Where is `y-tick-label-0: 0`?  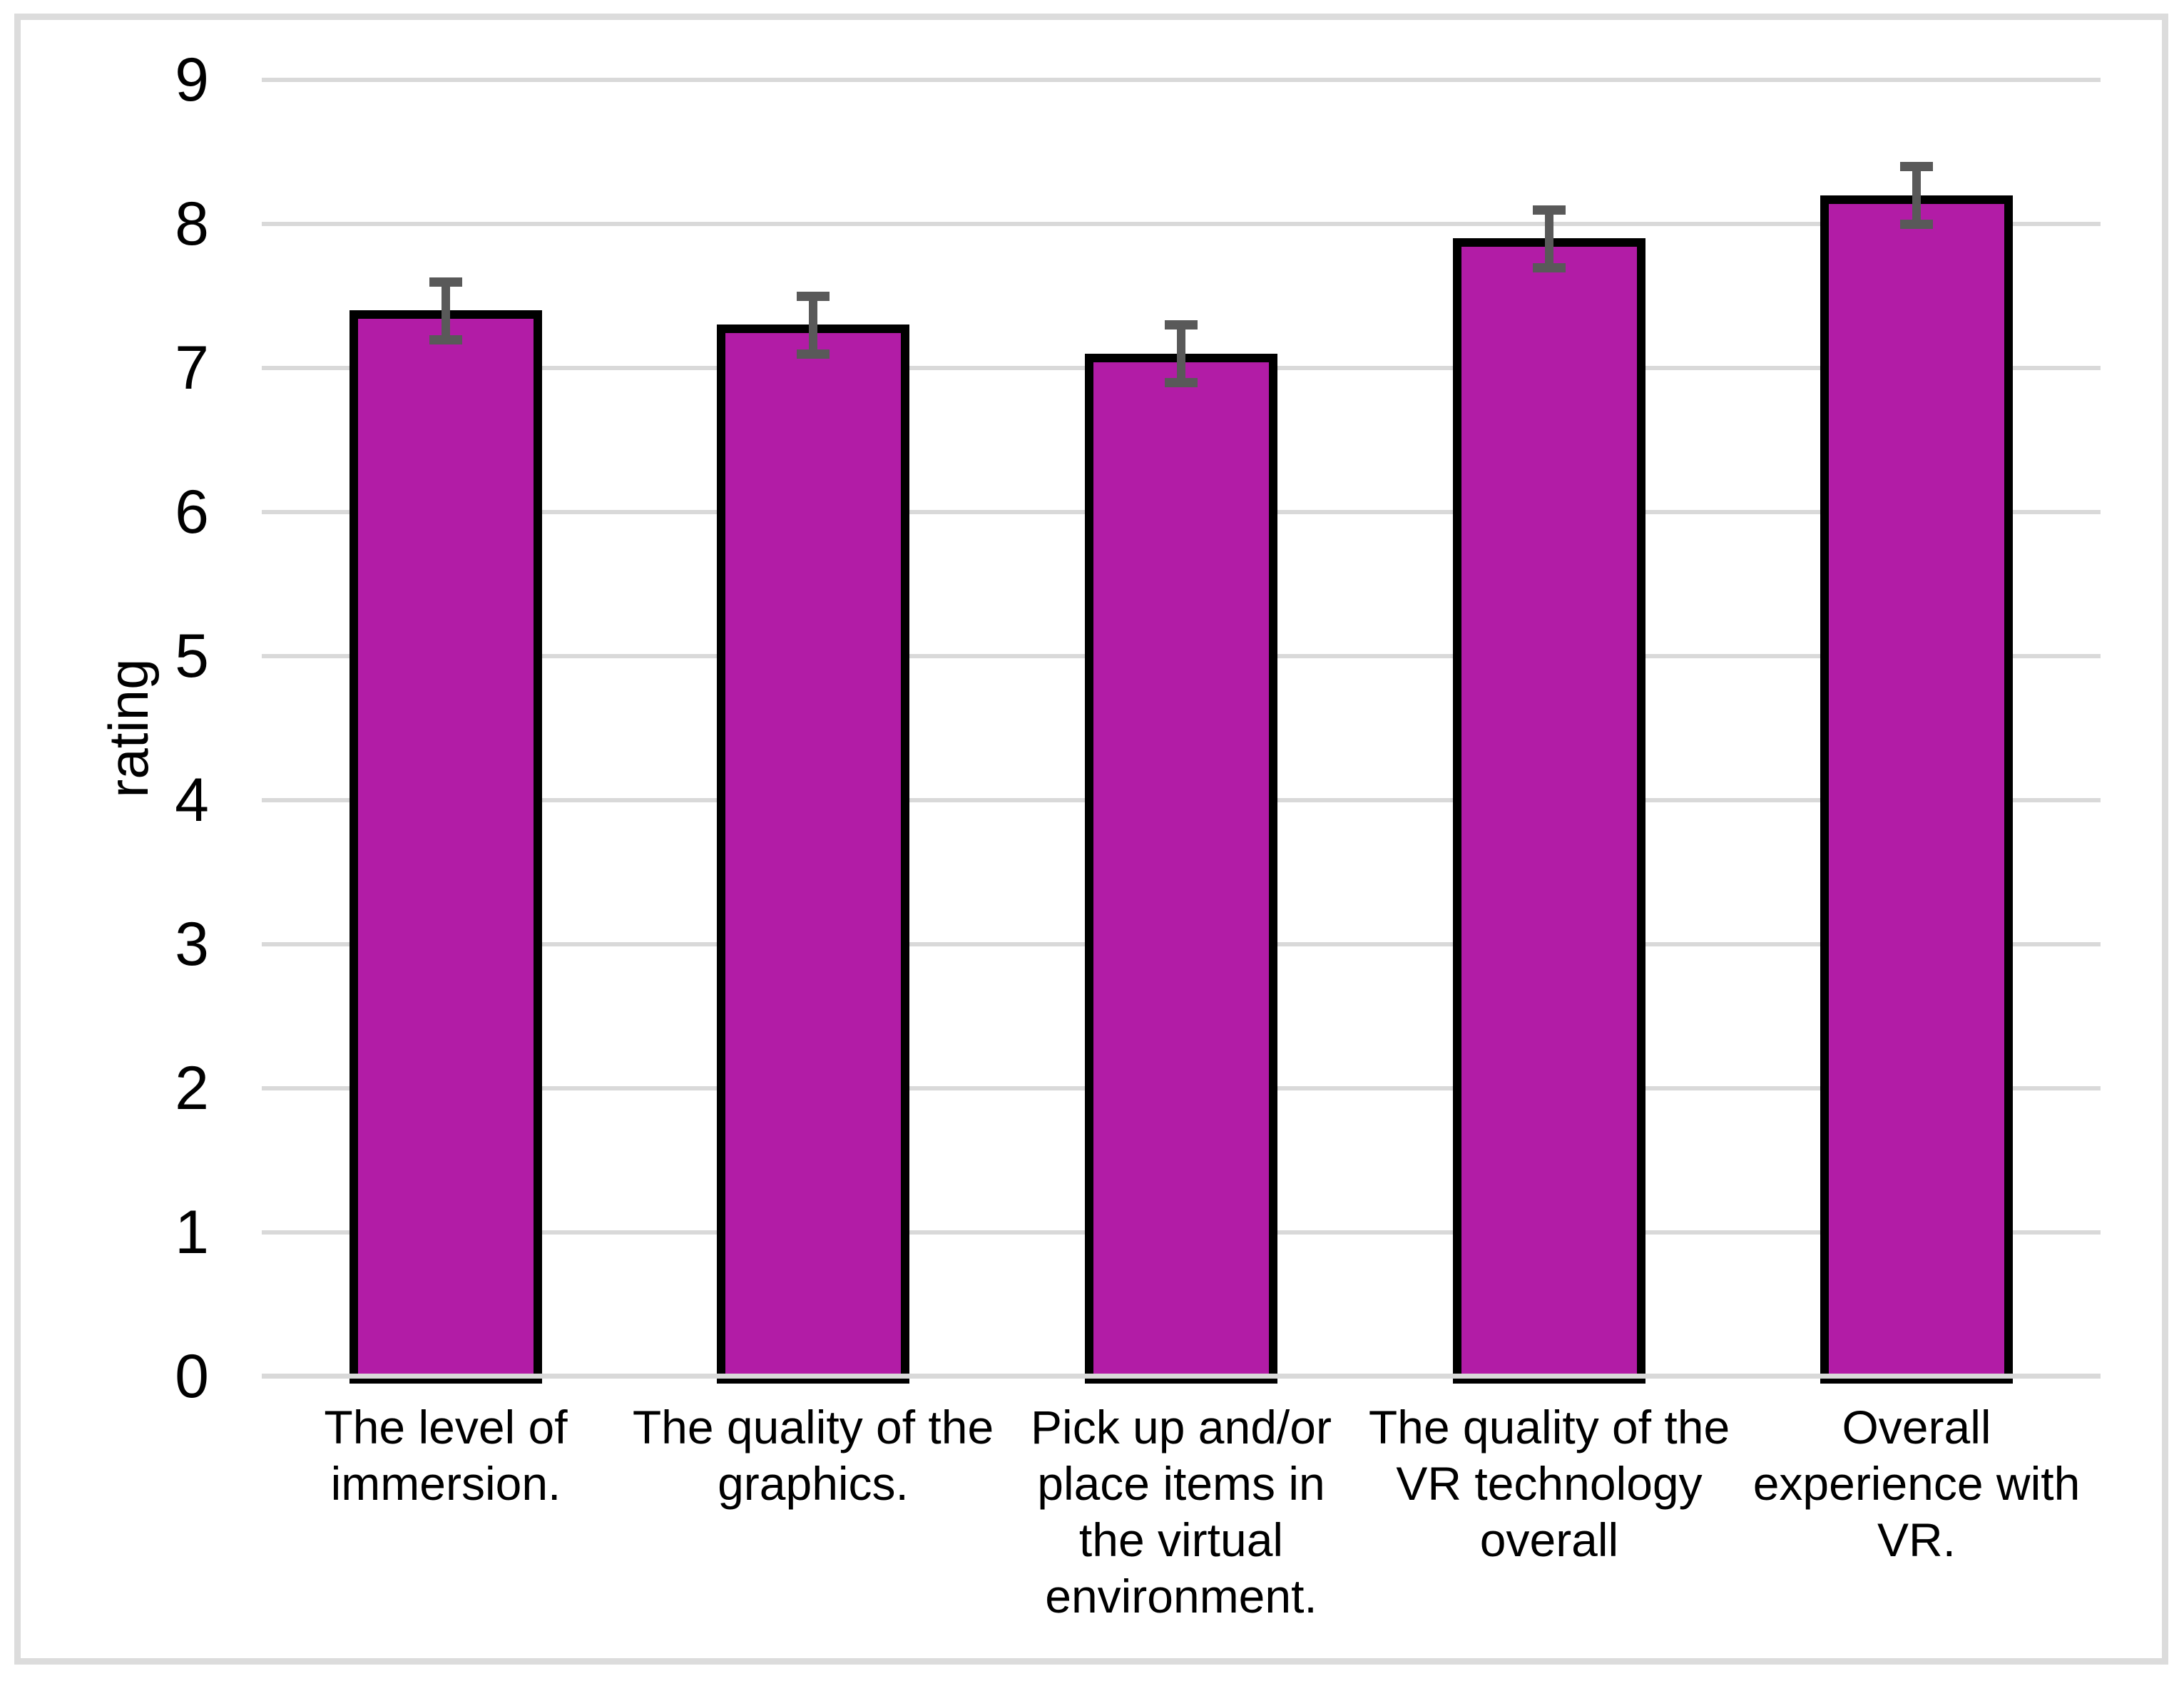
y-tick-label-0: 0 is located at coordinates (192, 1376).